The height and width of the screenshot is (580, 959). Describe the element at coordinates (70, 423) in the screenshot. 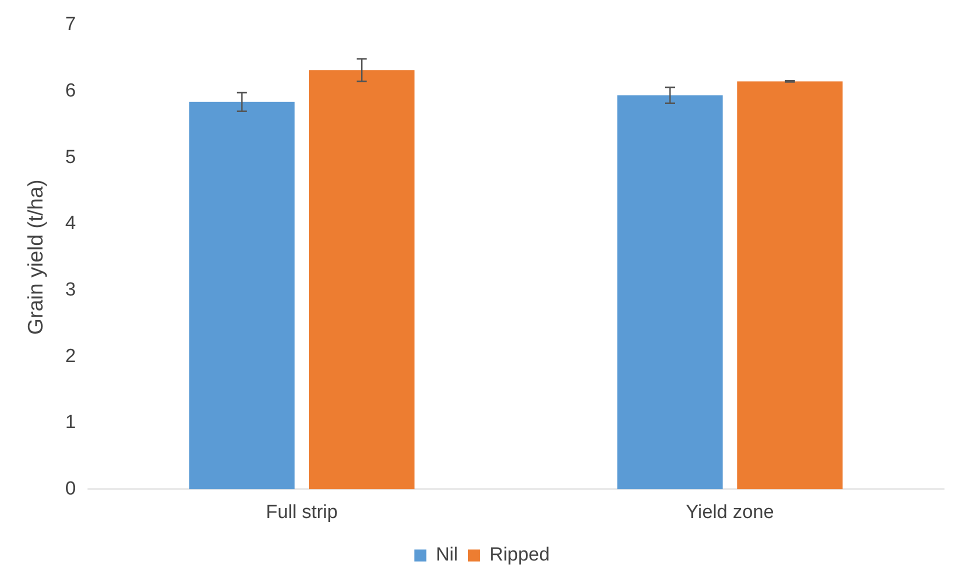

I see `y-tick-label: 1` at that location.